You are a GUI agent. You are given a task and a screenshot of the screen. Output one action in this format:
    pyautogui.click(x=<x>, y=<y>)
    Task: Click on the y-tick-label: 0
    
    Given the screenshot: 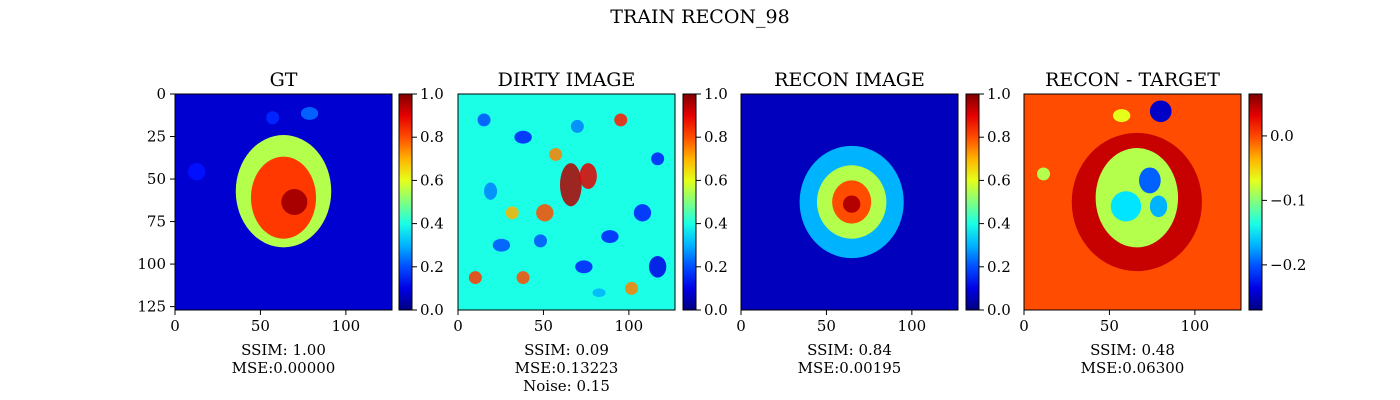 What is the action you would take?
    pyautogui.click(x=161, y=94)
    